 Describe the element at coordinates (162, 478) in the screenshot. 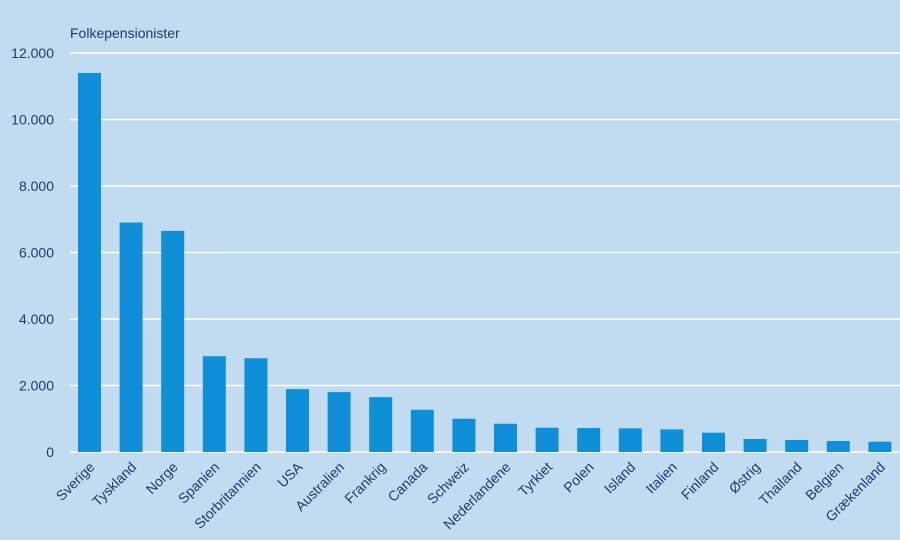

I see `x-tick-label: Norge` at that location.